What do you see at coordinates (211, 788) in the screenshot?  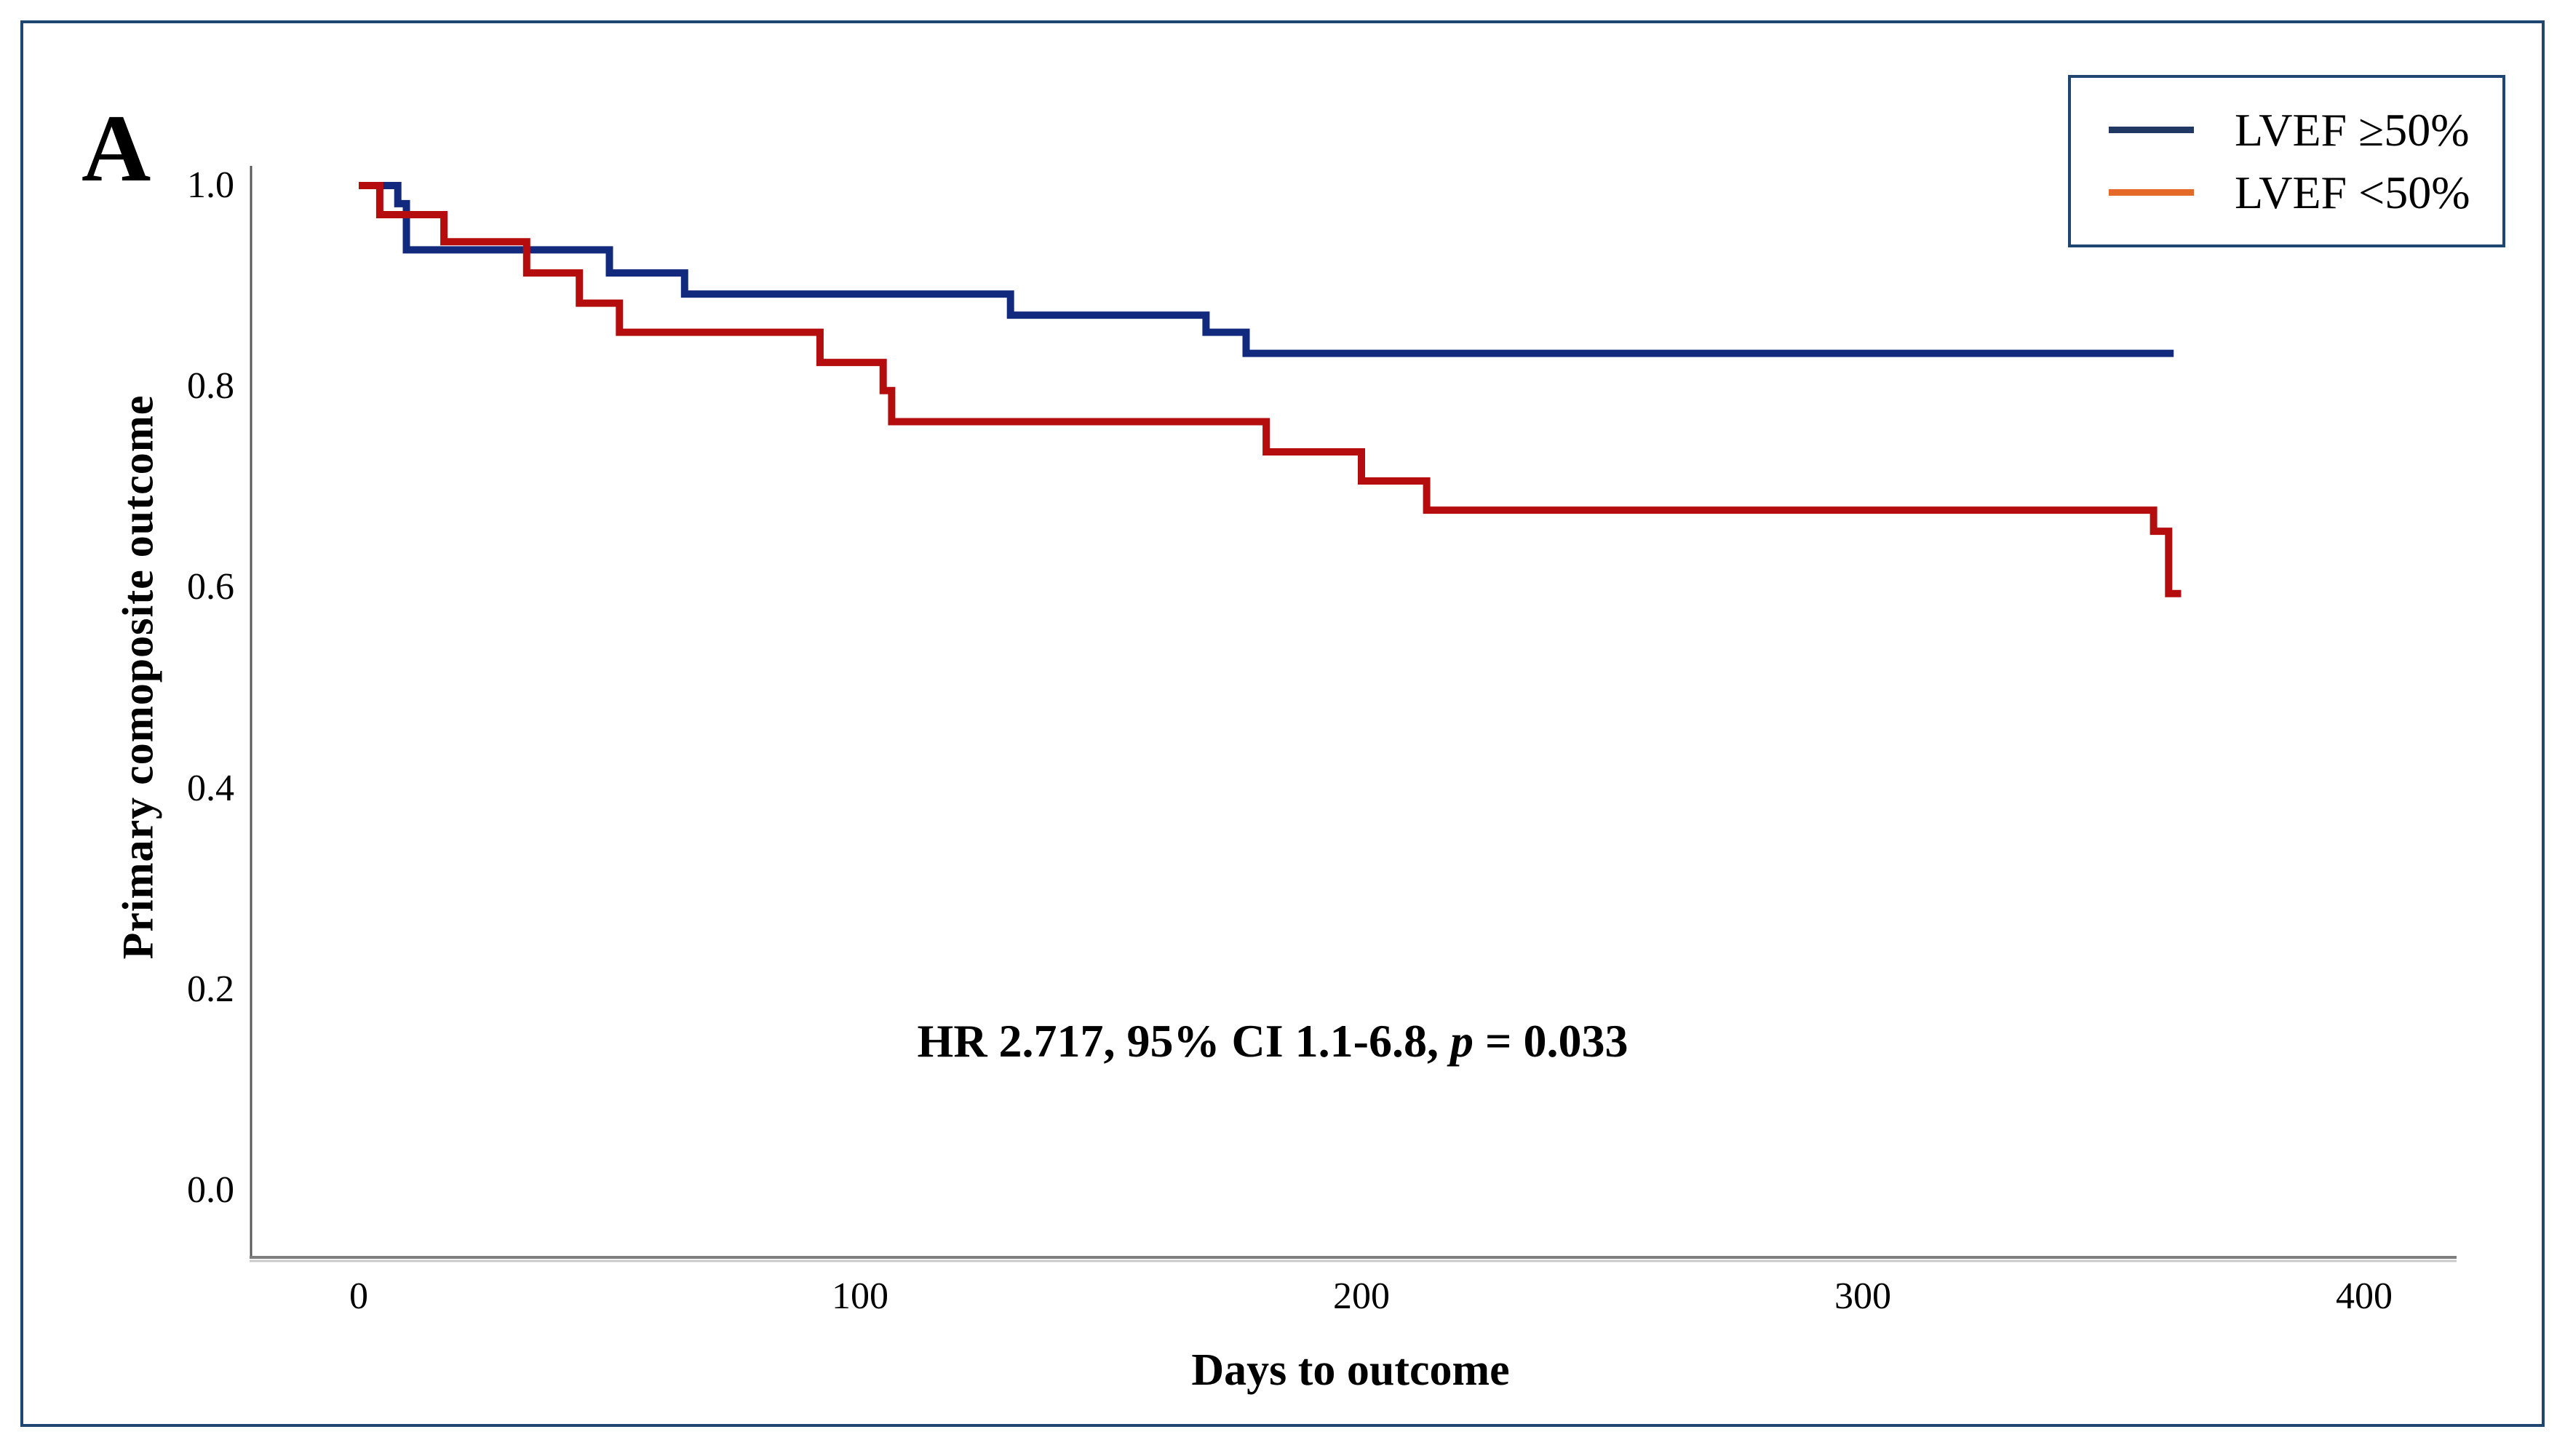 I see `y-tick-label: 0.4` at bounding box center [211, 788].